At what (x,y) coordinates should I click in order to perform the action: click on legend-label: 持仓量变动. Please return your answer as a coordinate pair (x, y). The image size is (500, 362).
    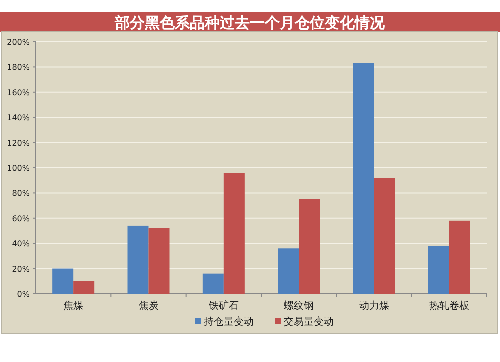
    Looking at the image, I should click on (229, 322).